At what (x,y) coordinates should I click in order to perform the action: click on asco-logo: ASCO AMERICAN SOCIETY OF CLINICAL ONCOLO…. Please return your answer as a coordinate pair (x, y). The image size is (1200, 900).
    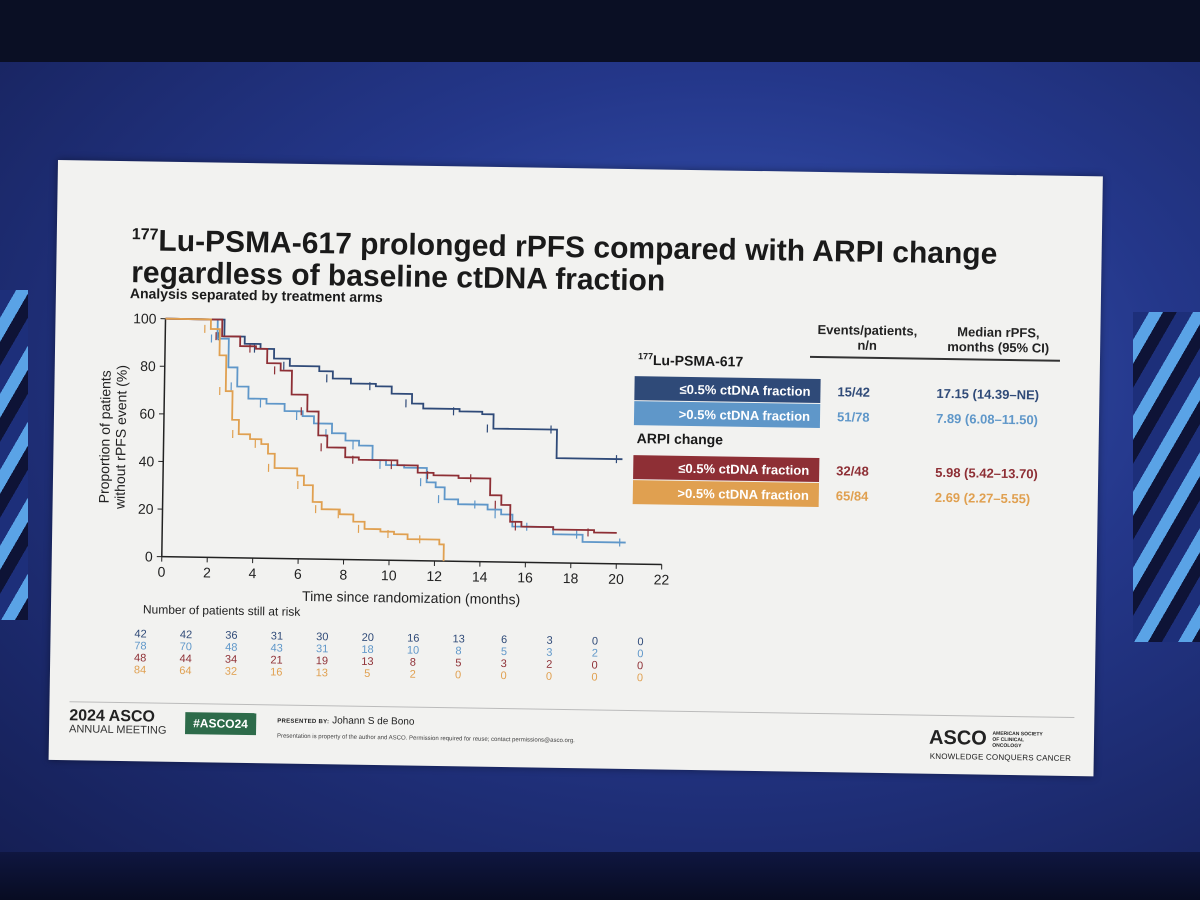
    Looking at the image, I should click on (989, 739).